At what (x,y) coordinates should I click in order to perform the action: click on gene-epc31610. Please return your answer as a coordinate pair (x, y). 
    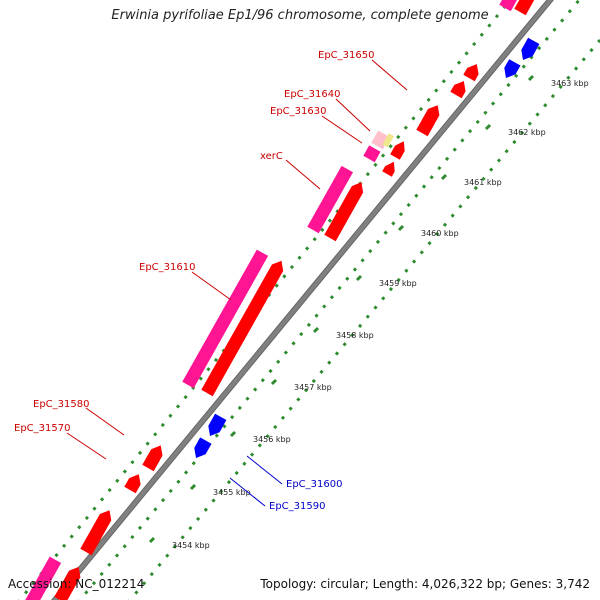
    Looking at the image, I should click on (242, 328).